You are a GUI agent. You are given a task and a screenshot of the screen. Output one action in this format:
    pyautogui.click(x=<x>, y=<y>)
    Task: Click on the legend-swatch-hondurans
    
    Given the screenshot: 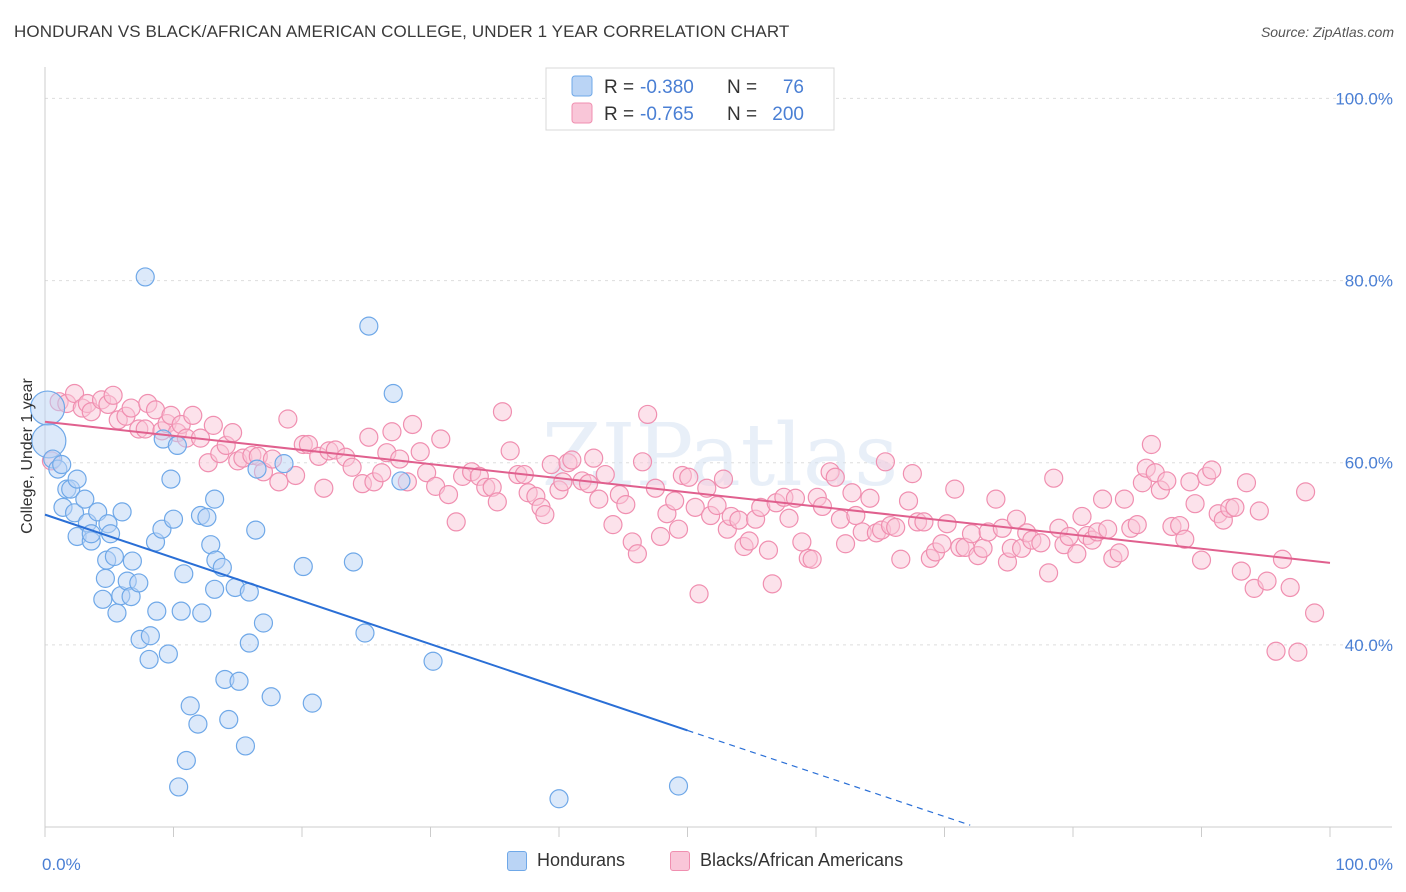 What is the action you would take?
    pyautogui.click(x=517, y=860)
    